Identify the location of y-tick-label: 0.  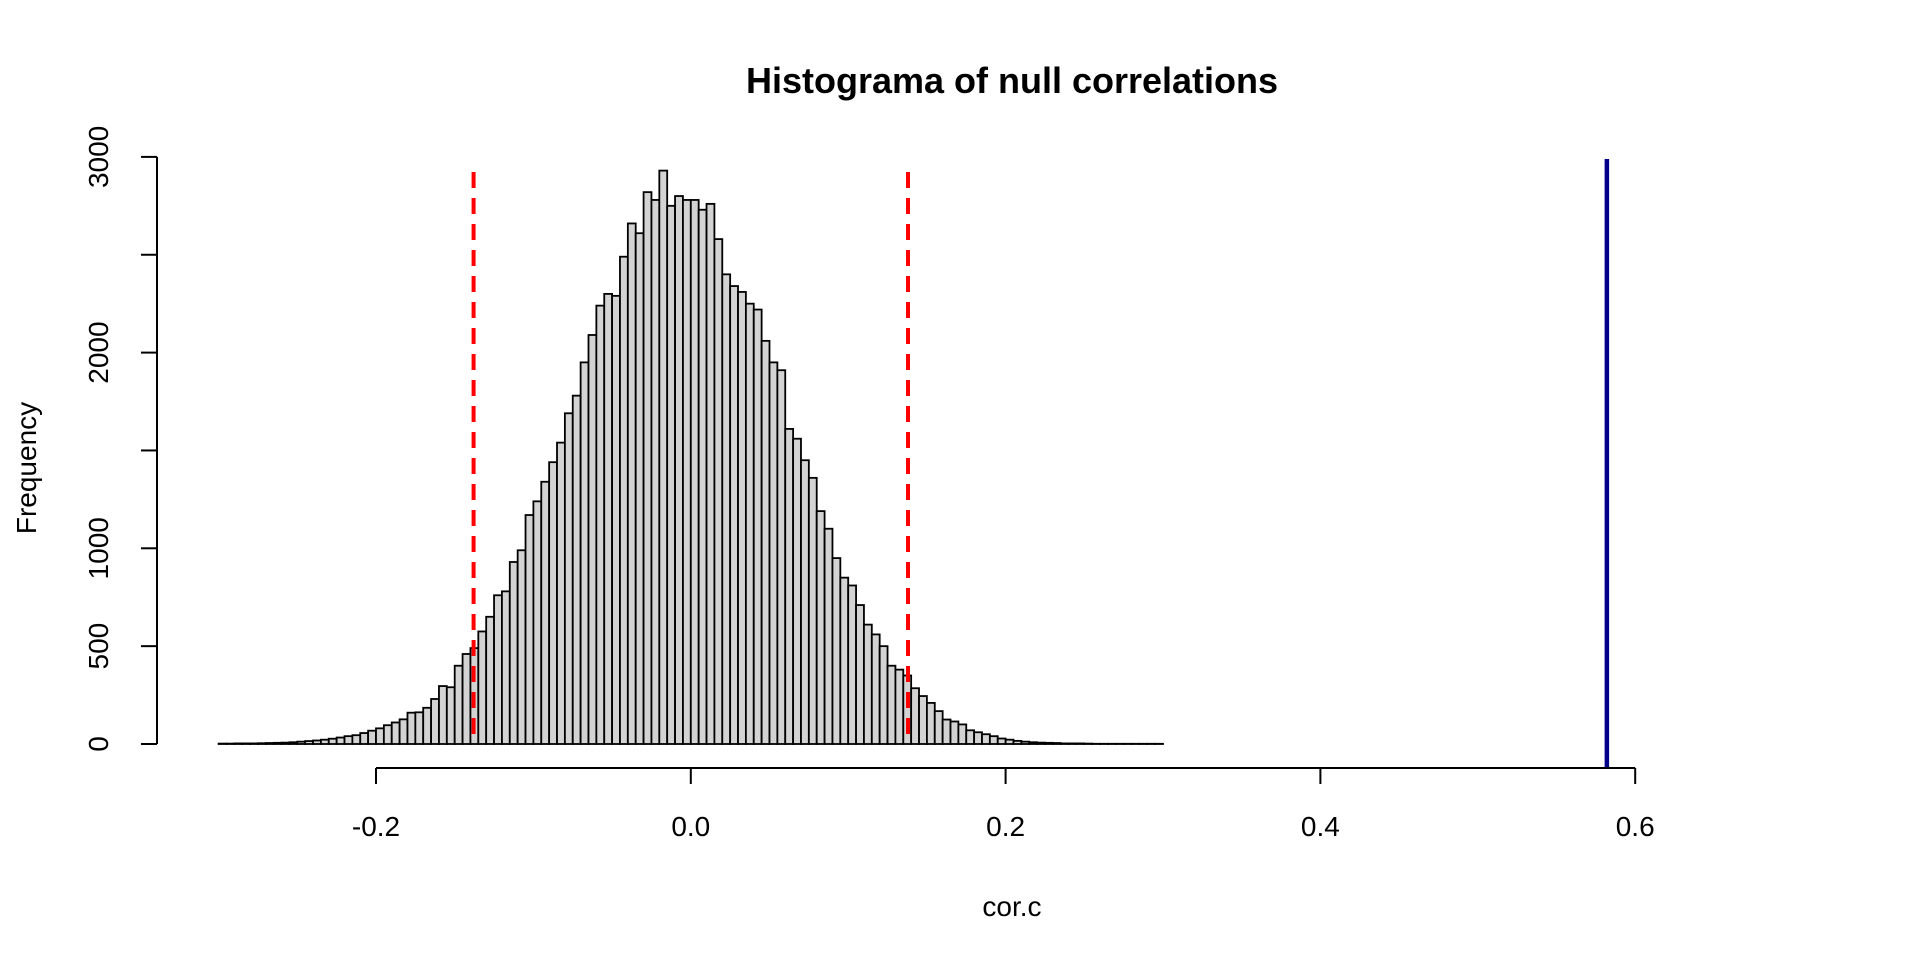
(98, 744).